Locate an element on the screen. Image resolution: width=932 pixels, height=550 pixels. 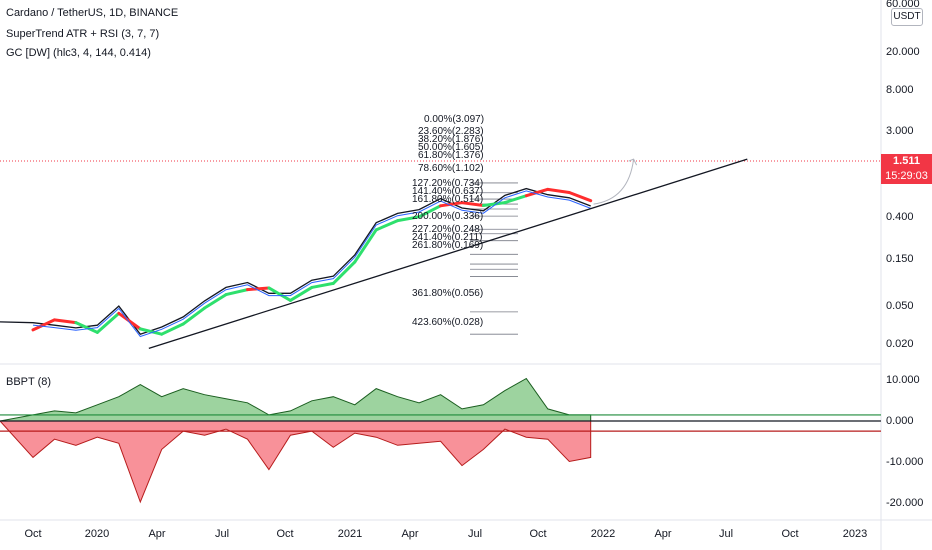
projection-arrow-head is located at coordinates (633, 162).